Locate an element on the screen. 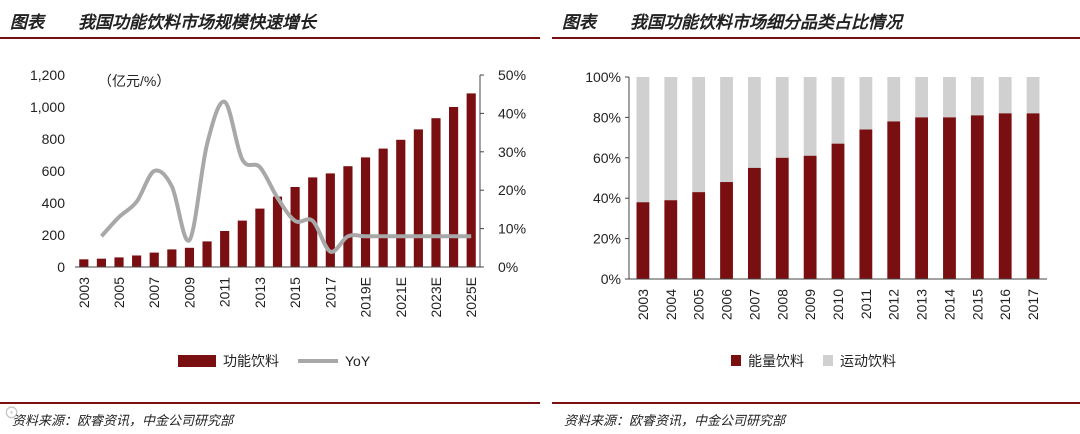 The height and width of the screenshot is (434, 1080). y-tick-label: 1,200 is located at coordinates (47, 75).